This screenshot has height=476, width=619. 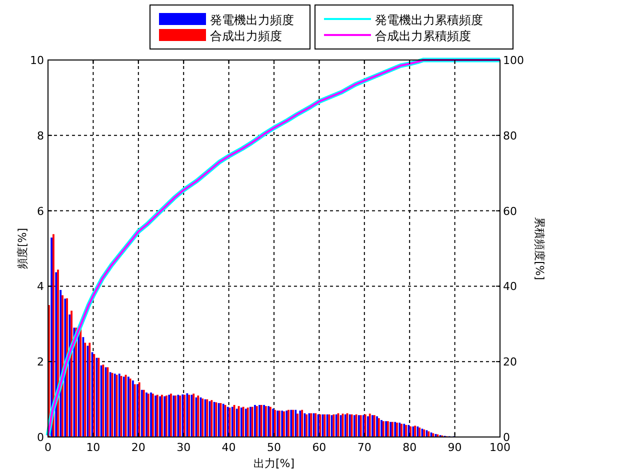 I want to click on y2-tick-label: 40, so click(x=510, y=287).